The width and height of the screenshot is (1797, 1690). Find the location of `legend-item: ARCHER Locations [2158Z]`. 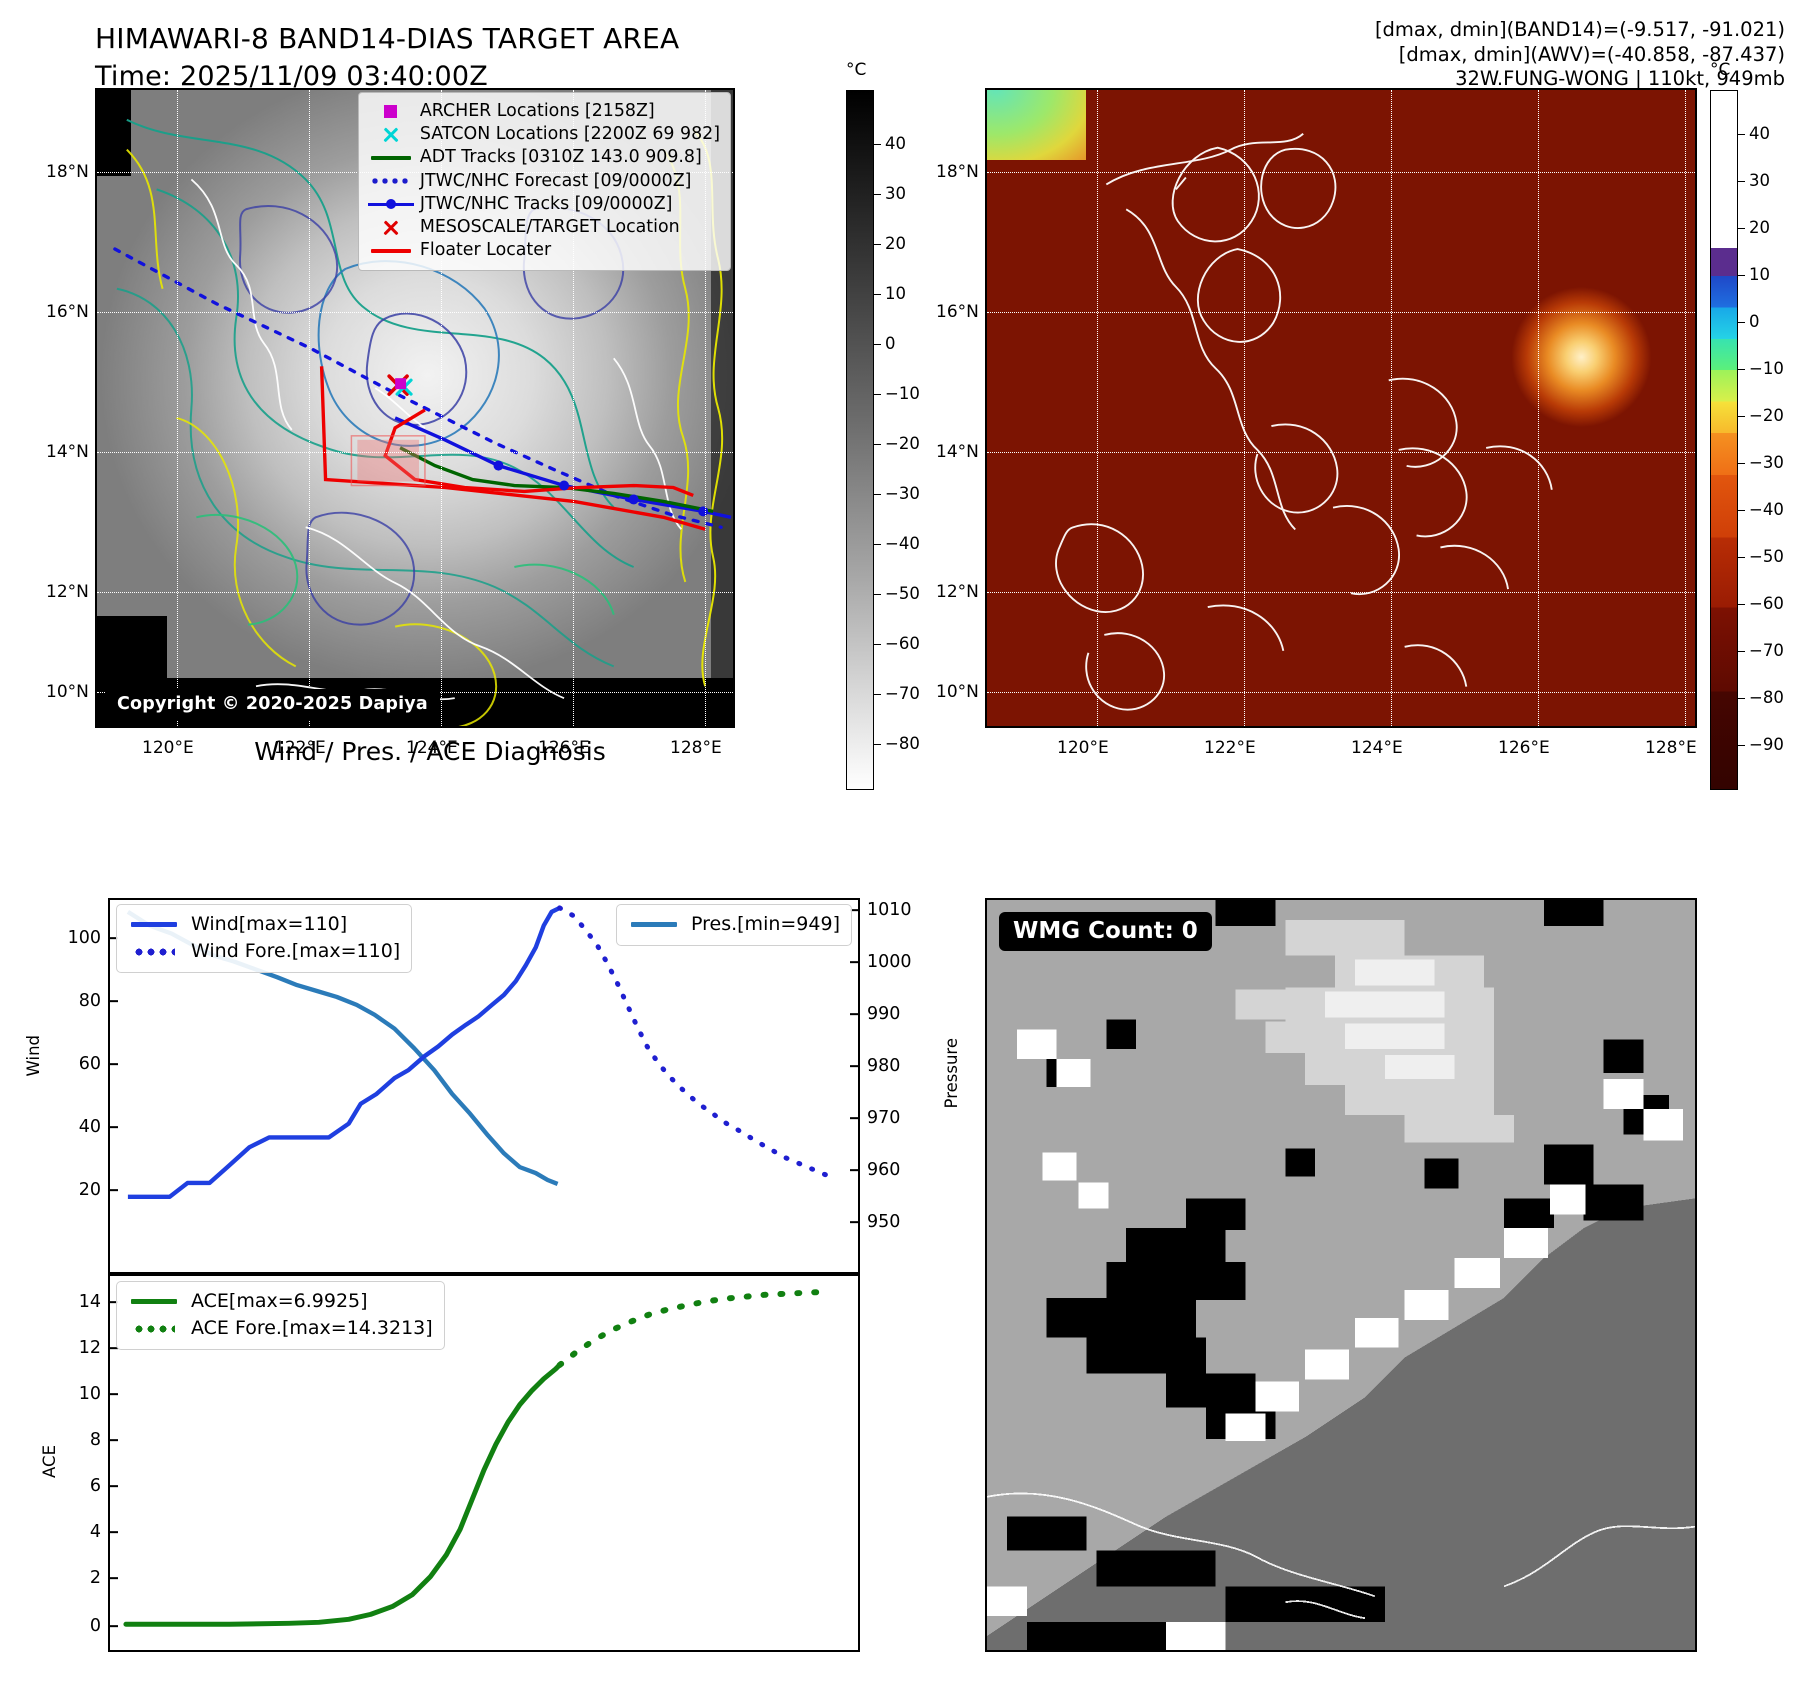

legend-item: ARCHER Locations [2158Z] is located at coordinates (544, 111).